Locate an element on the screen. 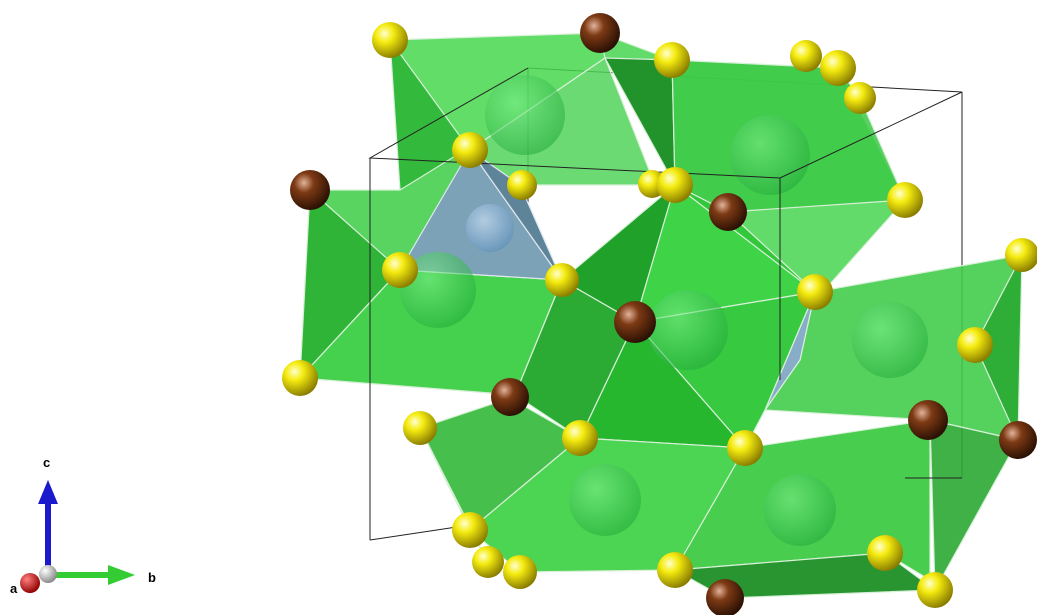 This screenshot has height=615, width=1037. c-axis-label: c is located at coordinates (46, 462).